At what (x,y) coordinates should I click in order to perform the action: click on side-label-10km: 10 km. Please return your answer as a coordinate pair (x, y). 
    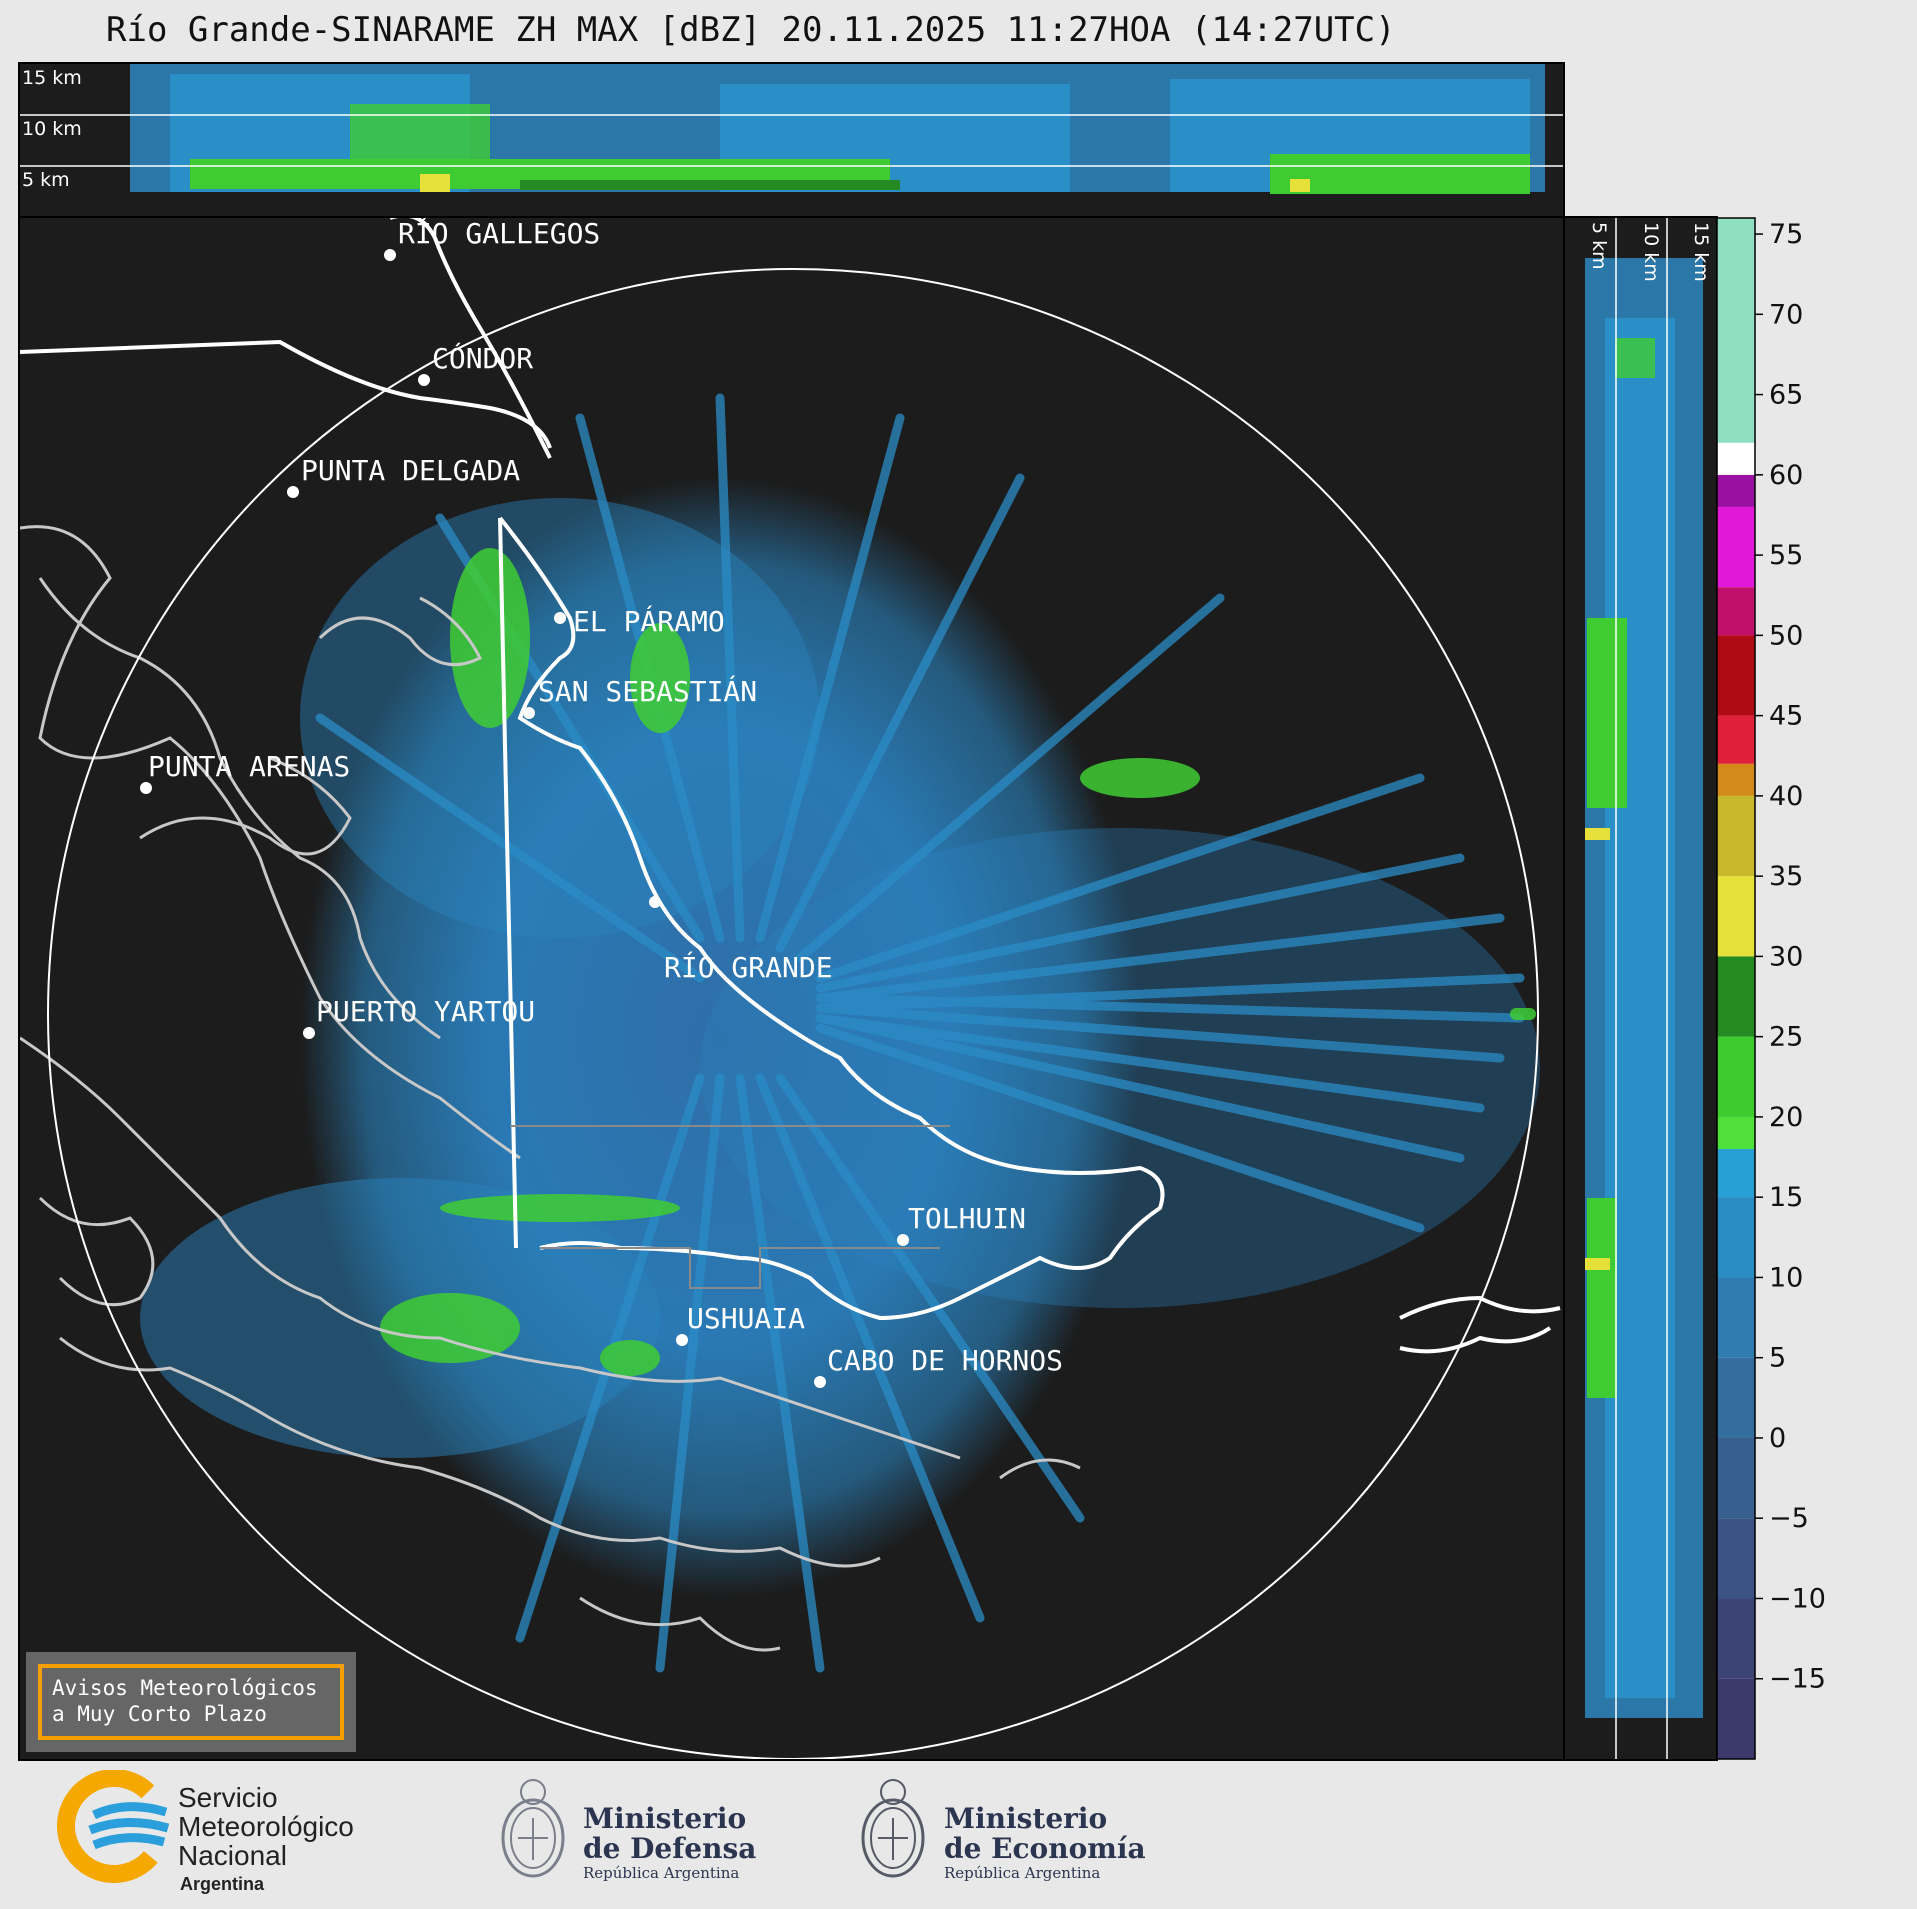
    Looking at the image, I should click on (1651, 252).